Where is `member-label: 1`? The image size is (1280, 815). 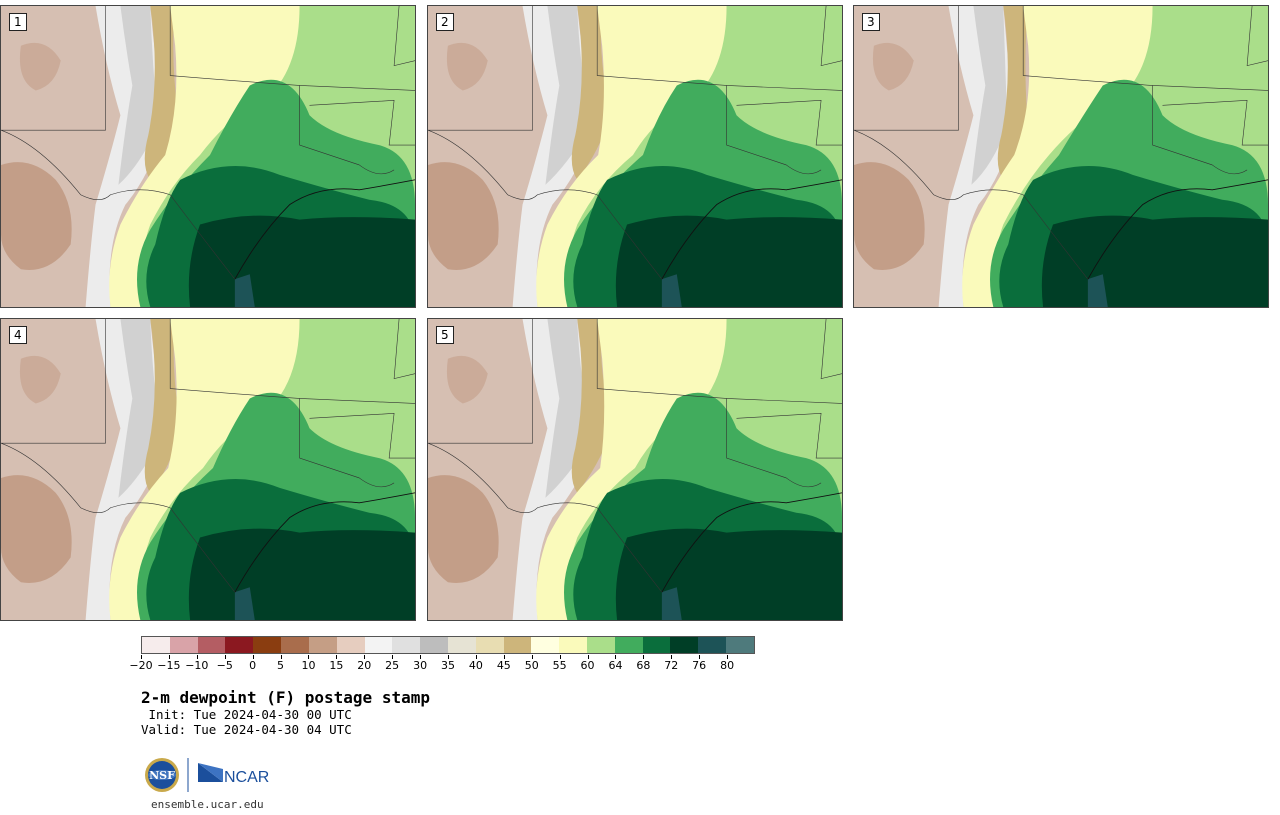
member-label: 1 is located at coordinates (18, 22).